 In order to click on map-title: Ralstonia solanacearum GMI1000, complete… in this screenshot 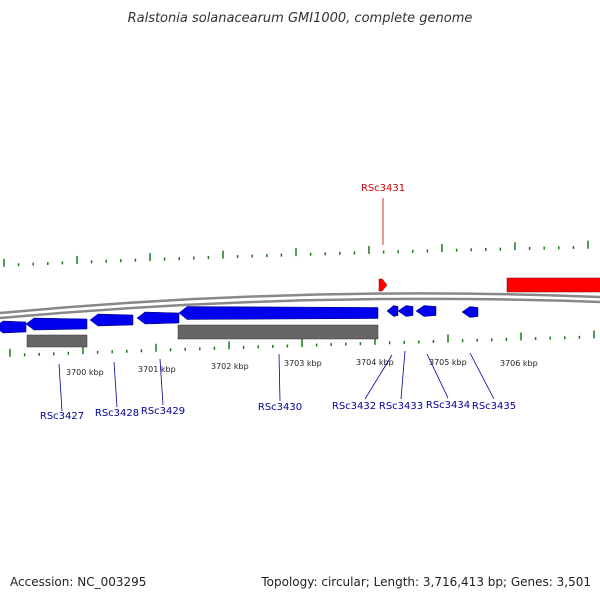, I will do `click(300, 18)`.